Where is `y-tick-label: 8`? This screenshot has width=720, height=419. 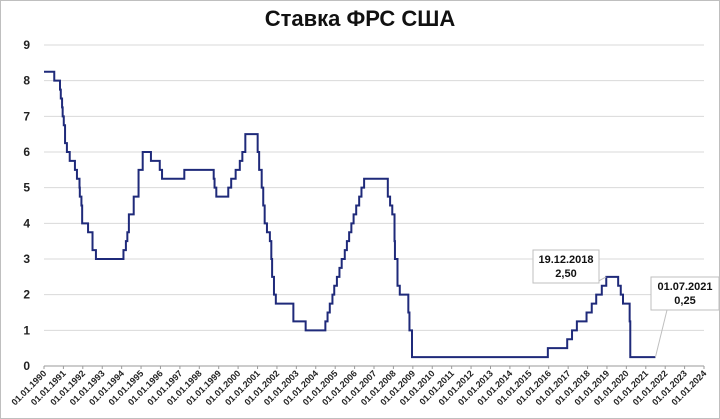
y-tick-label: 8 is located at coordinates (26, 81).